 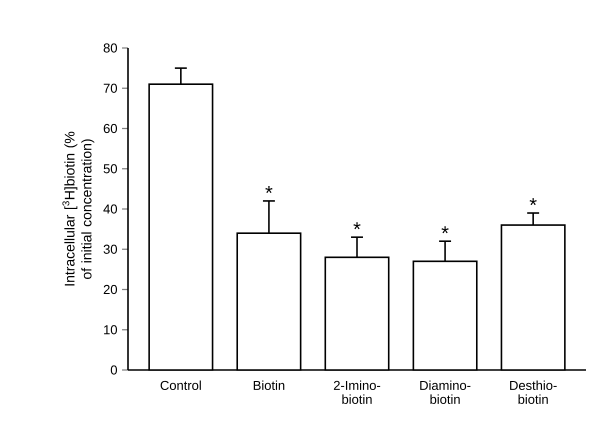 What do you see at coordinates (533, 392) in the screenshot?
I see `x-tick-label: Desthio- biotin` at bounding box center [533, 392].